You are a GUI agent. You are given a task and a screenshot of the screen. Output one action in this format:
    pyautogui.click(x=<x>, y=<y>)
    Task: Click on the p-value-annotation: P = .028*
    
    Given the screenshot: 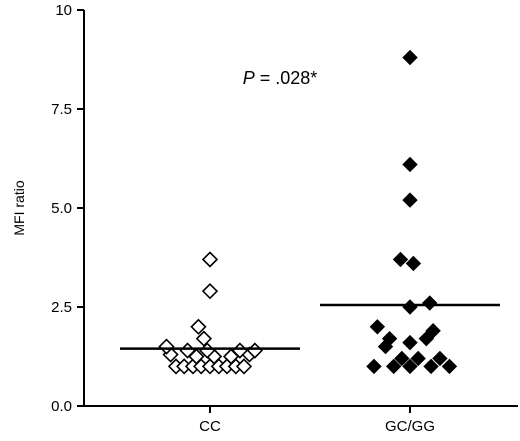 What is the action you would take?
    pyautogui.click(x=280, y=78)
    